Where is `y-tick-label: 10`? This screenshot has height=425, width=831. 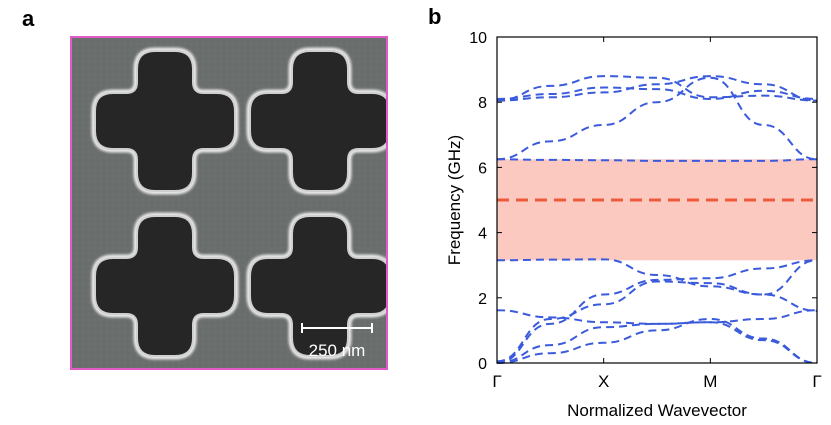
y-tick-label: 10 is located at coordinates (478, 38).